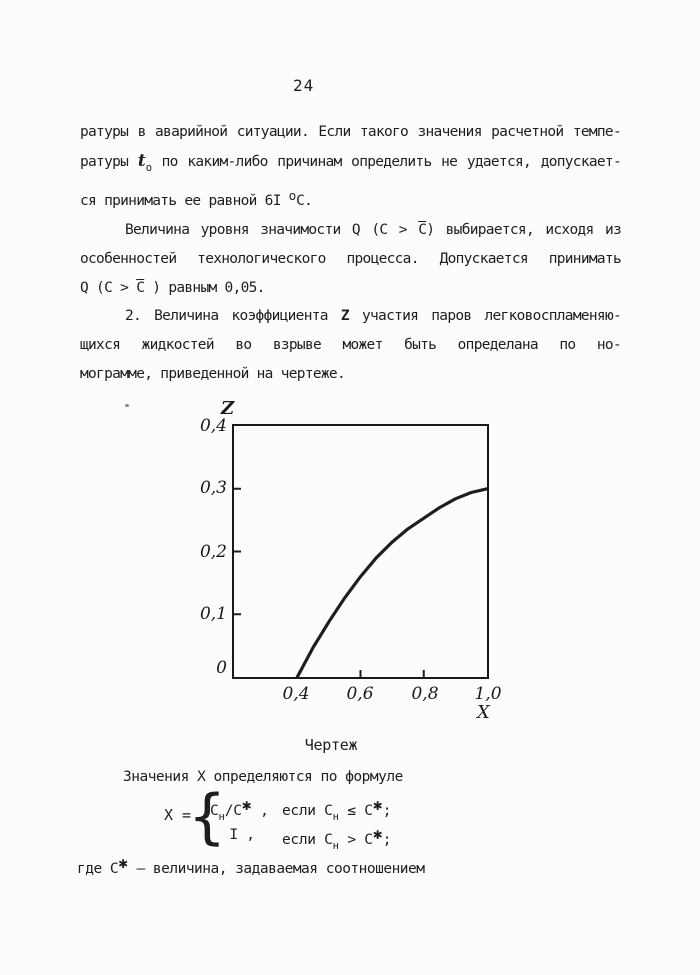  What do you see at coordinates (337, 807) in the screenshot?
I see `case-condition: если Сн ≤ С✱;` at bounding box center [337, 807].